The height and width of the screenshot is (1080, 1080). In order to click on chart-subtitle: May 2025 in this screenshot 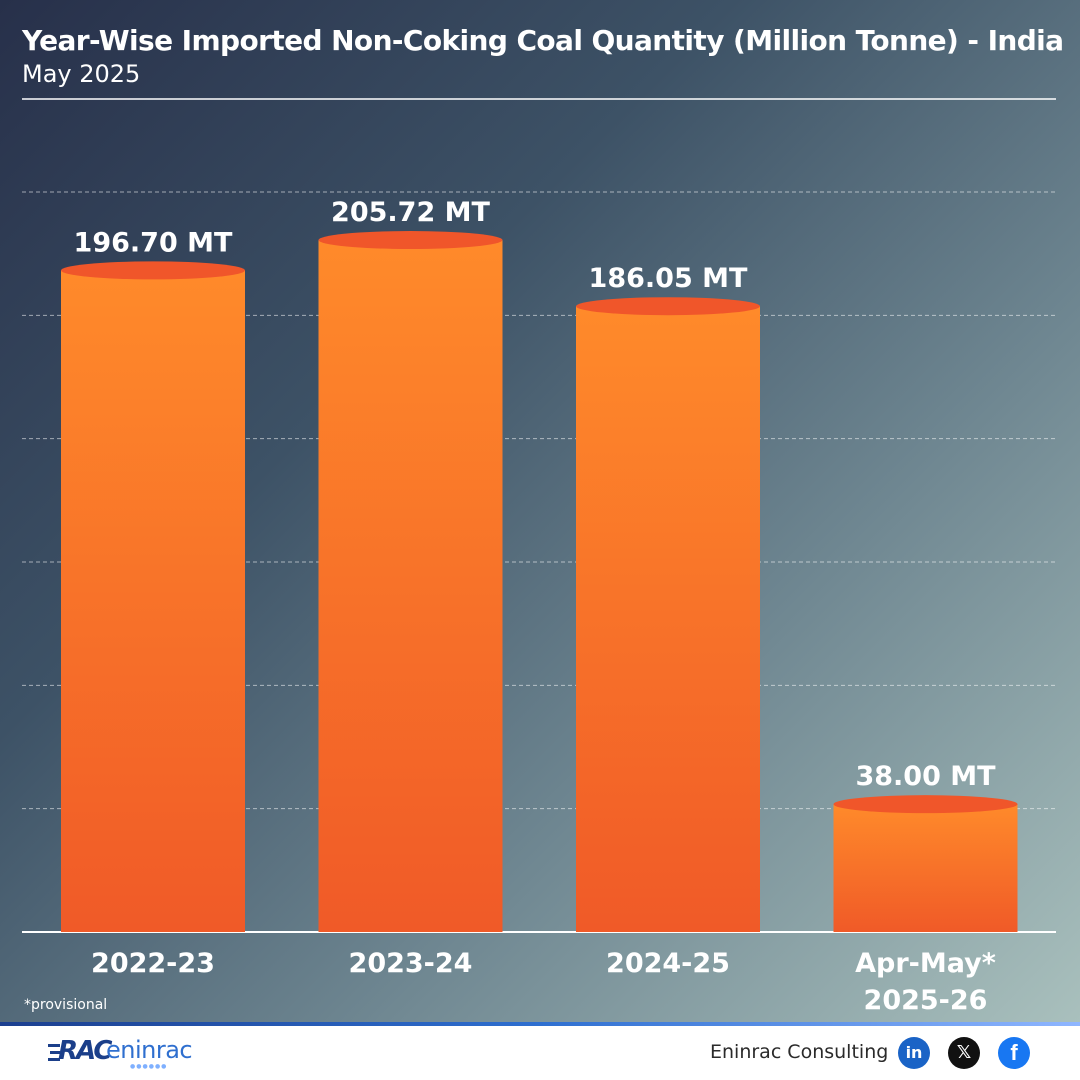, I will do `click(81, 74)`.